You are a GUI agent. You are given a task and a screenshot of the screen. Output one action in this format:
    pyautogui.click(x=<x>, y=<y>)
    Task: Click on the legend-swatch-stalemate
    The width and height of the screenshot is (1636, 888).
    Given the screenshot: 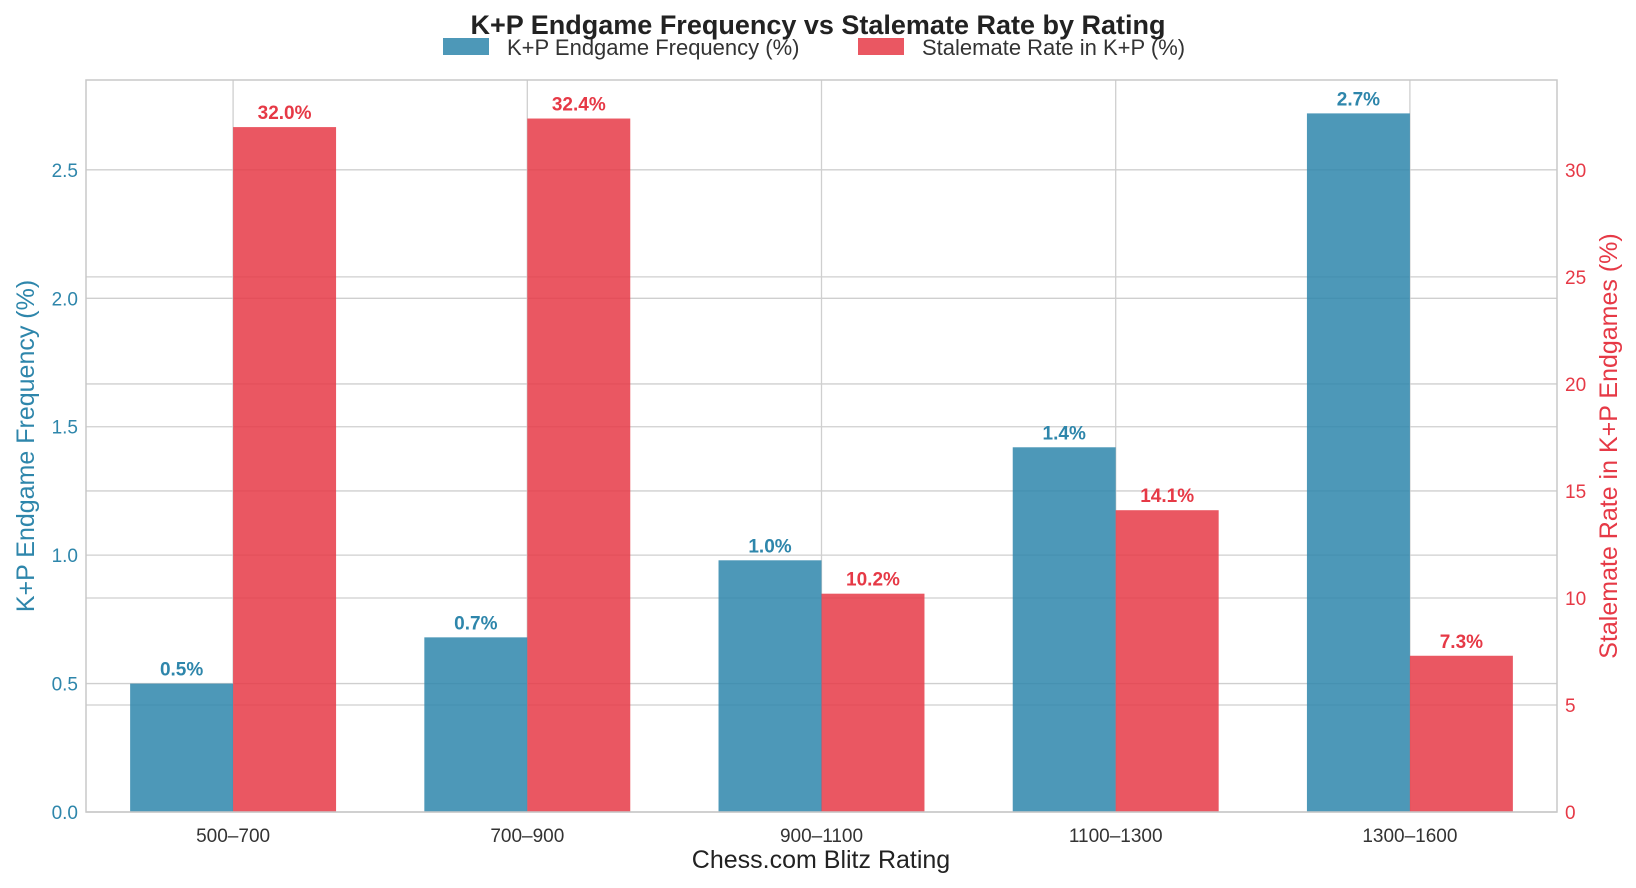 What is the action you would take?
    pyautogui.click(x=881, y=46)
    